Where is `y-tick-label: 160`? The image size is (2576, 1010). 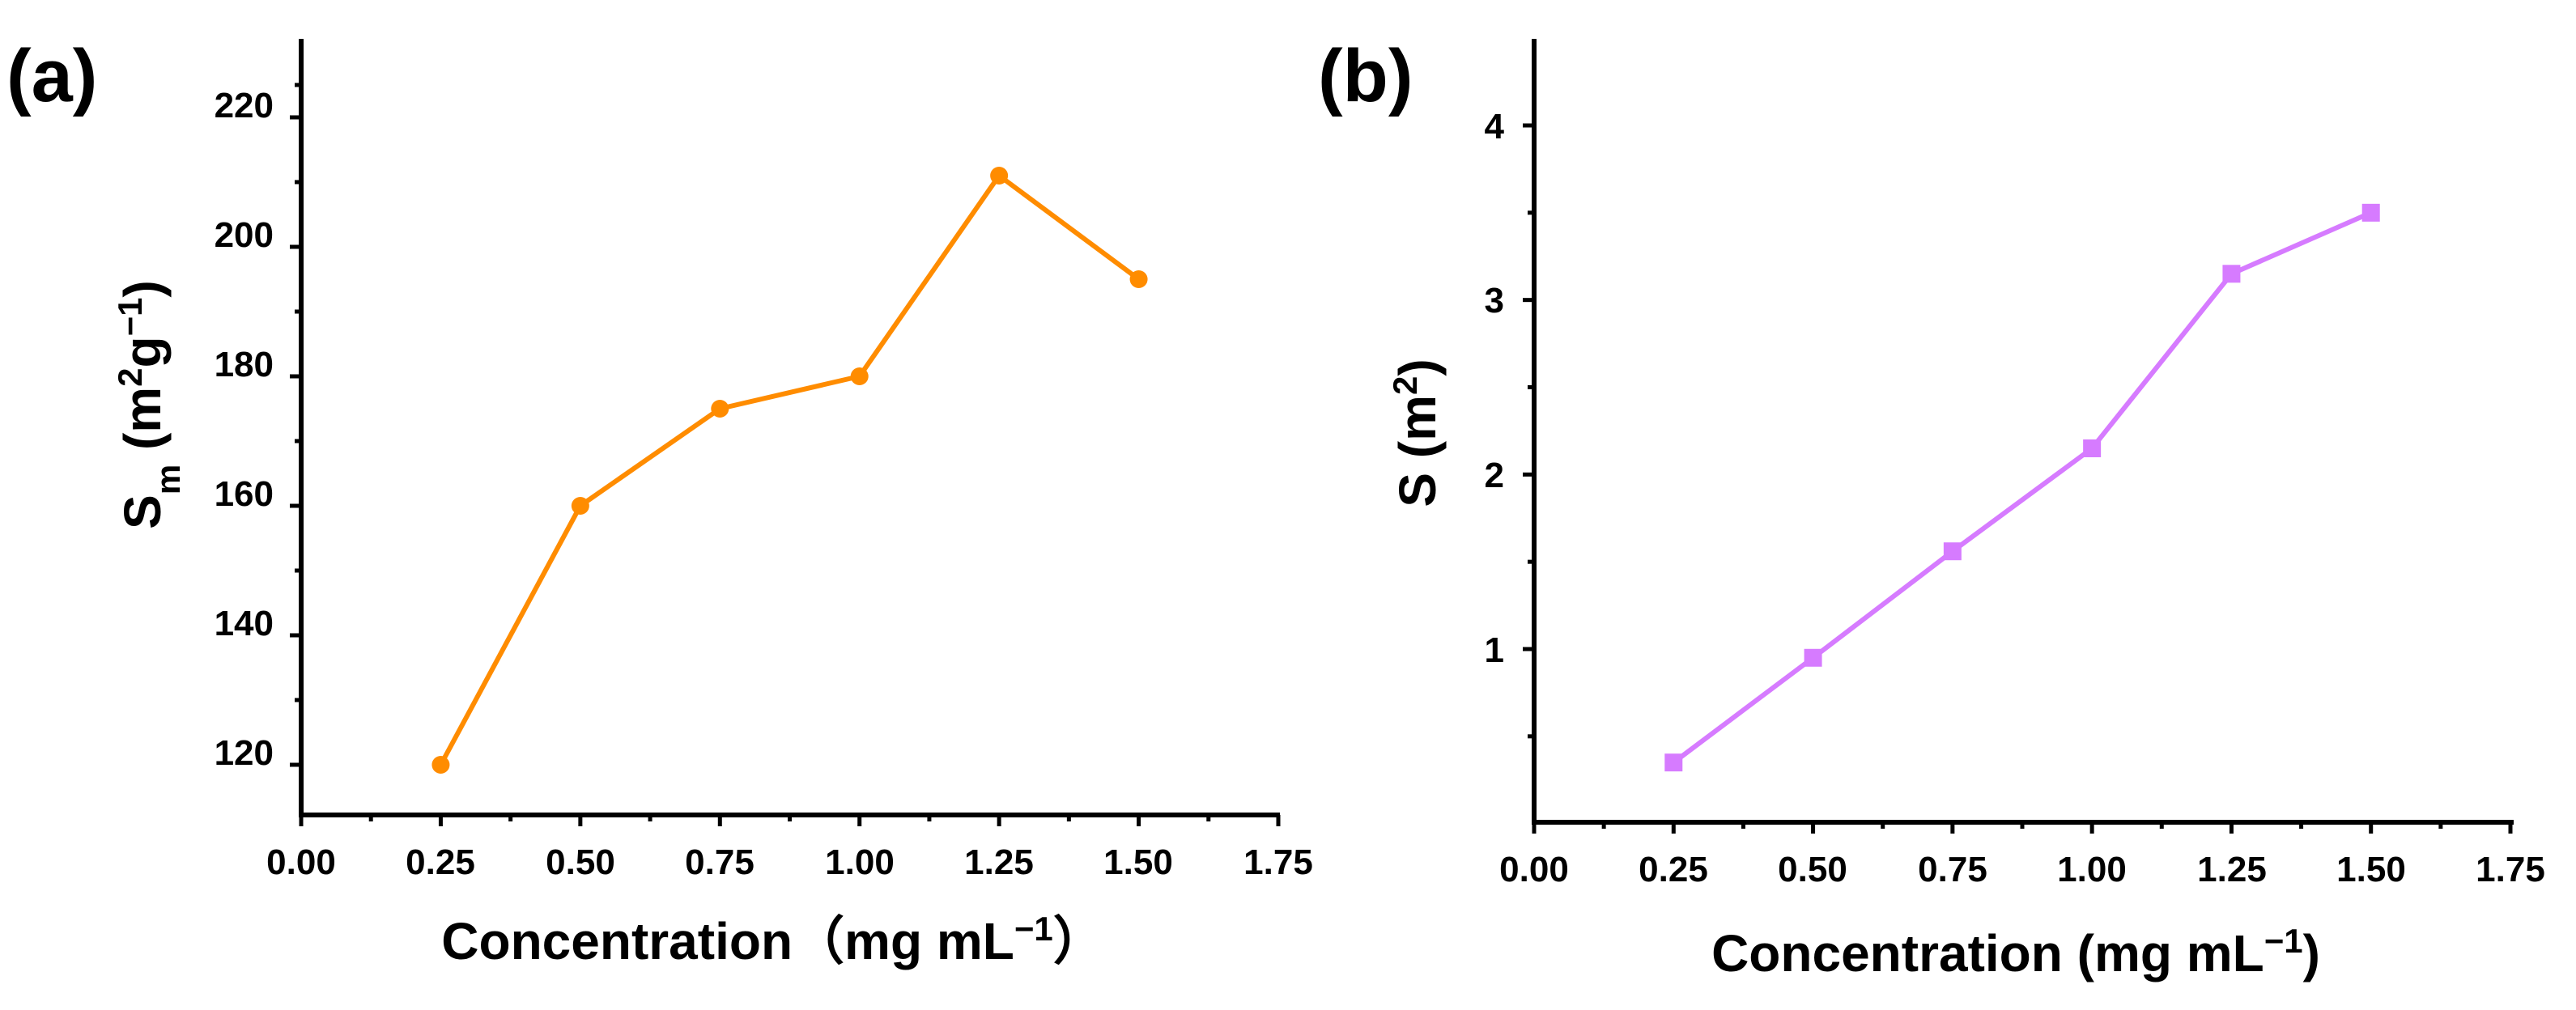 y-tick-label: 160 is located at coordinates (244, 494).